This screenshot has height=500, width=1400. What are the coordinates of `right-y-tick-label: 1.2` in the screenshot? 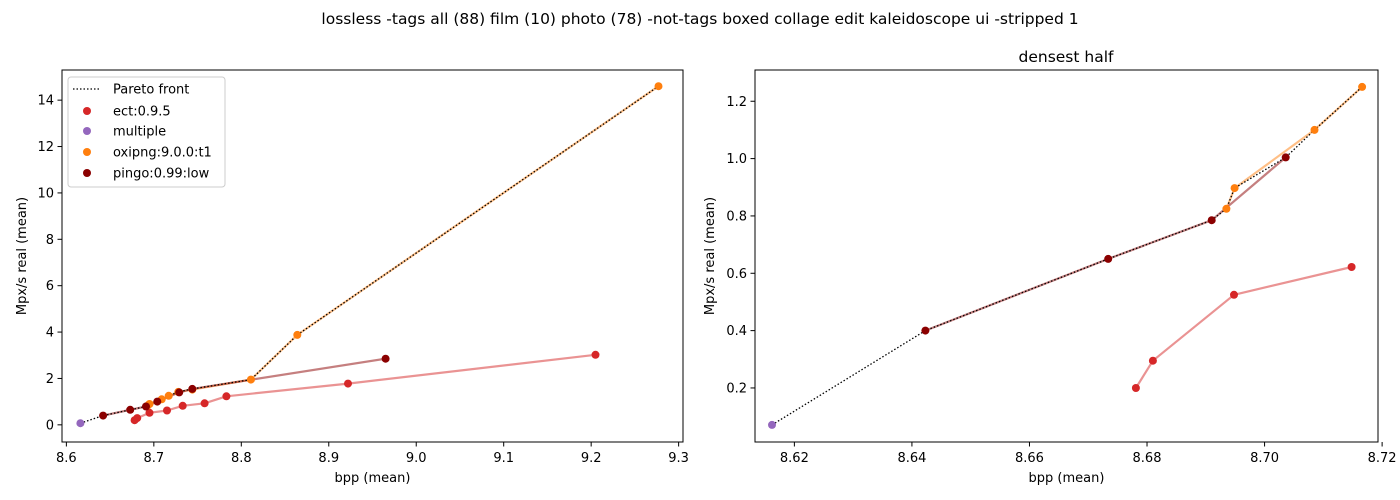 It's located at (736, 102).